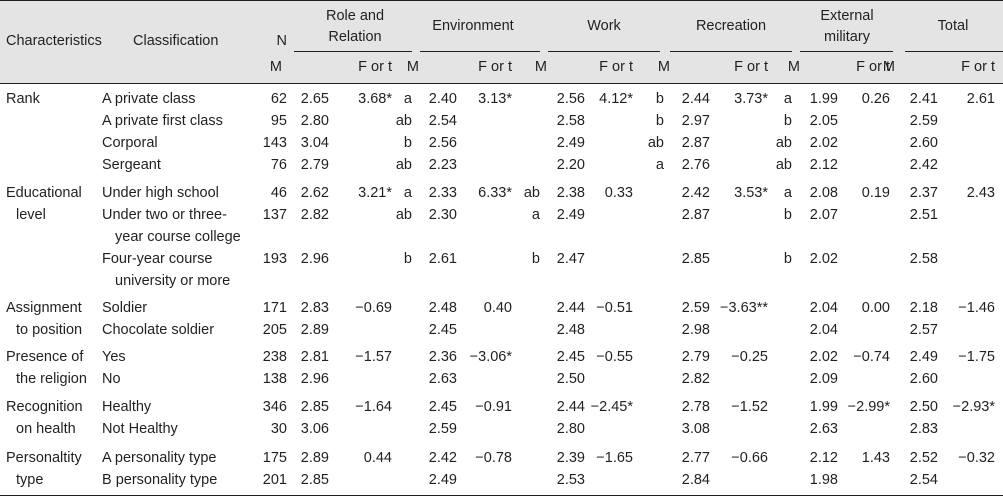 This screenshot has height=499, width=1003. Describe the element at coordinates (614, 308) in the screenshot. I see `cell-f-or-t: −0.51` at that location.